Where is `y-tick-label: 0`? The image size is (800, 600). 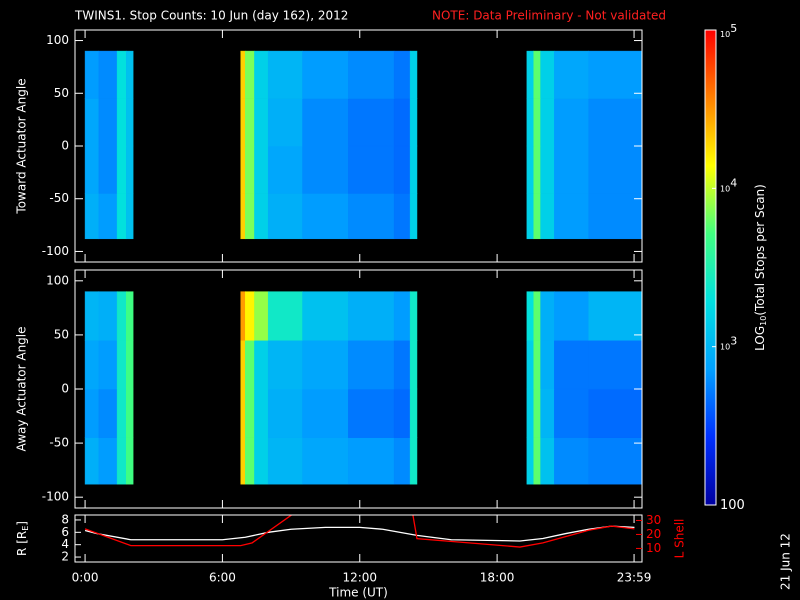 y-tick-label: 0 is located at coordinates (65, 146).